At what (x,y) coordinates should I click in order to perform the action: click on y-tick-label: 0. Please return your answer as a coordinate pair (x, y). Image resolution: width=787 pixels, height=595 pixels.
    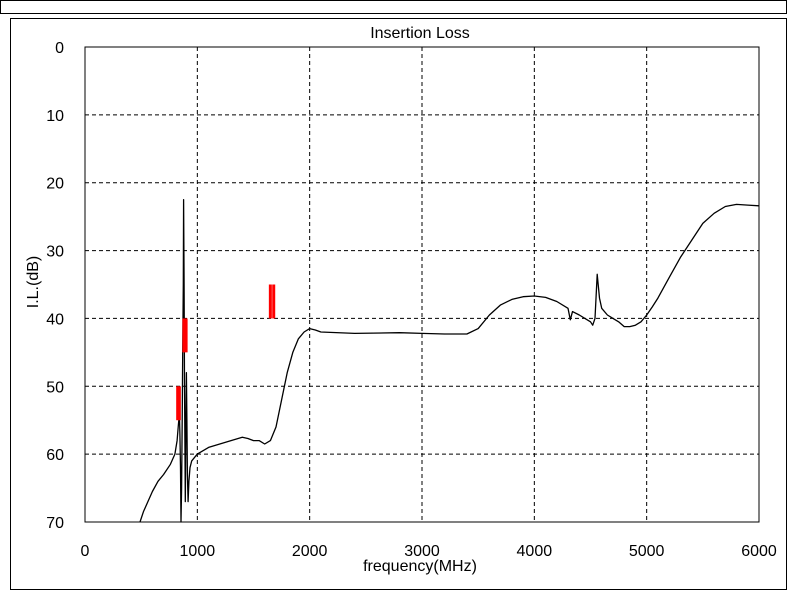
    Looking at the image, I should click on (59, 48).